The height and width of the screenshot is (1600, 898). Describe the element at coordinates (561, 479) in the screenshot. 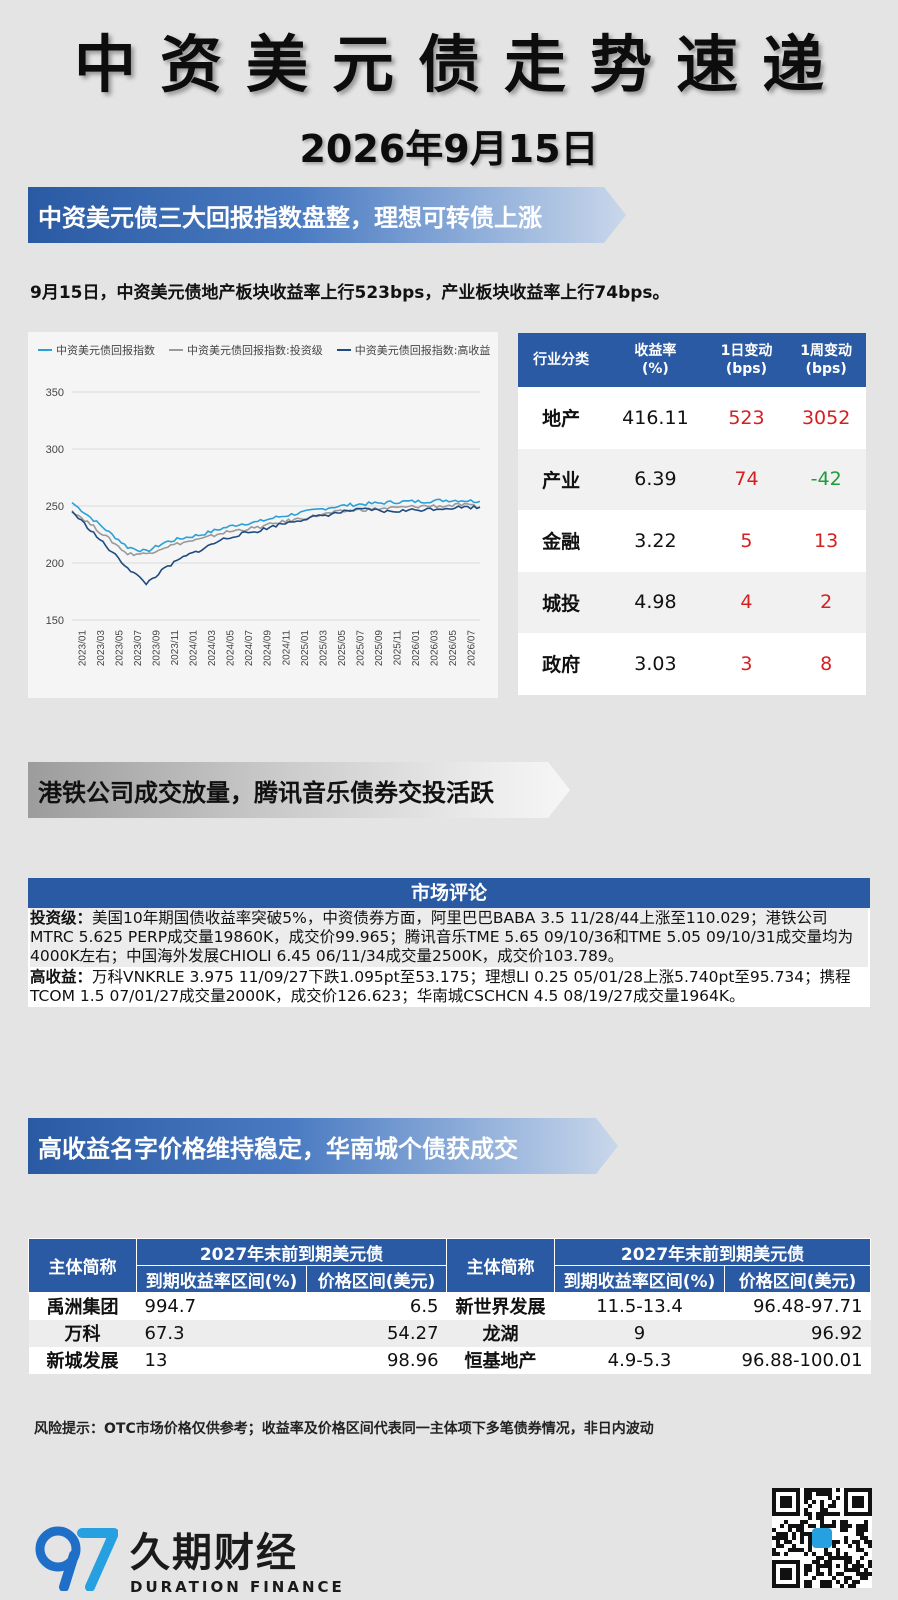

I see `sector-cell-name: 产业` at that location.